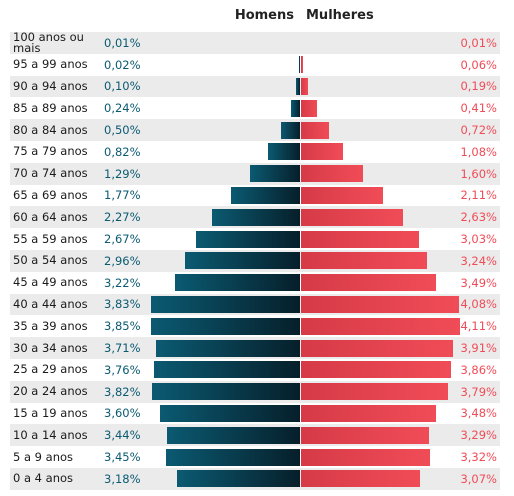 Image resolution: width=514 pixels, height=496 pixels. I want to click on value-label: 3,79%, so click(478, 391).